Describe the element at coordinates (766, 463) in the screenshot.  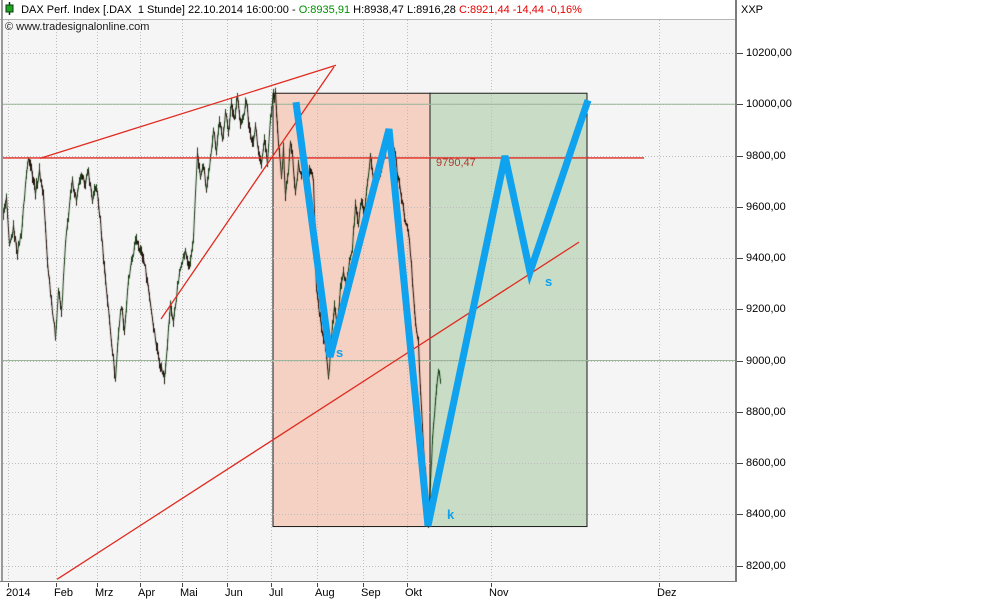
I see `price-axis-label: 8600,00` at that location.